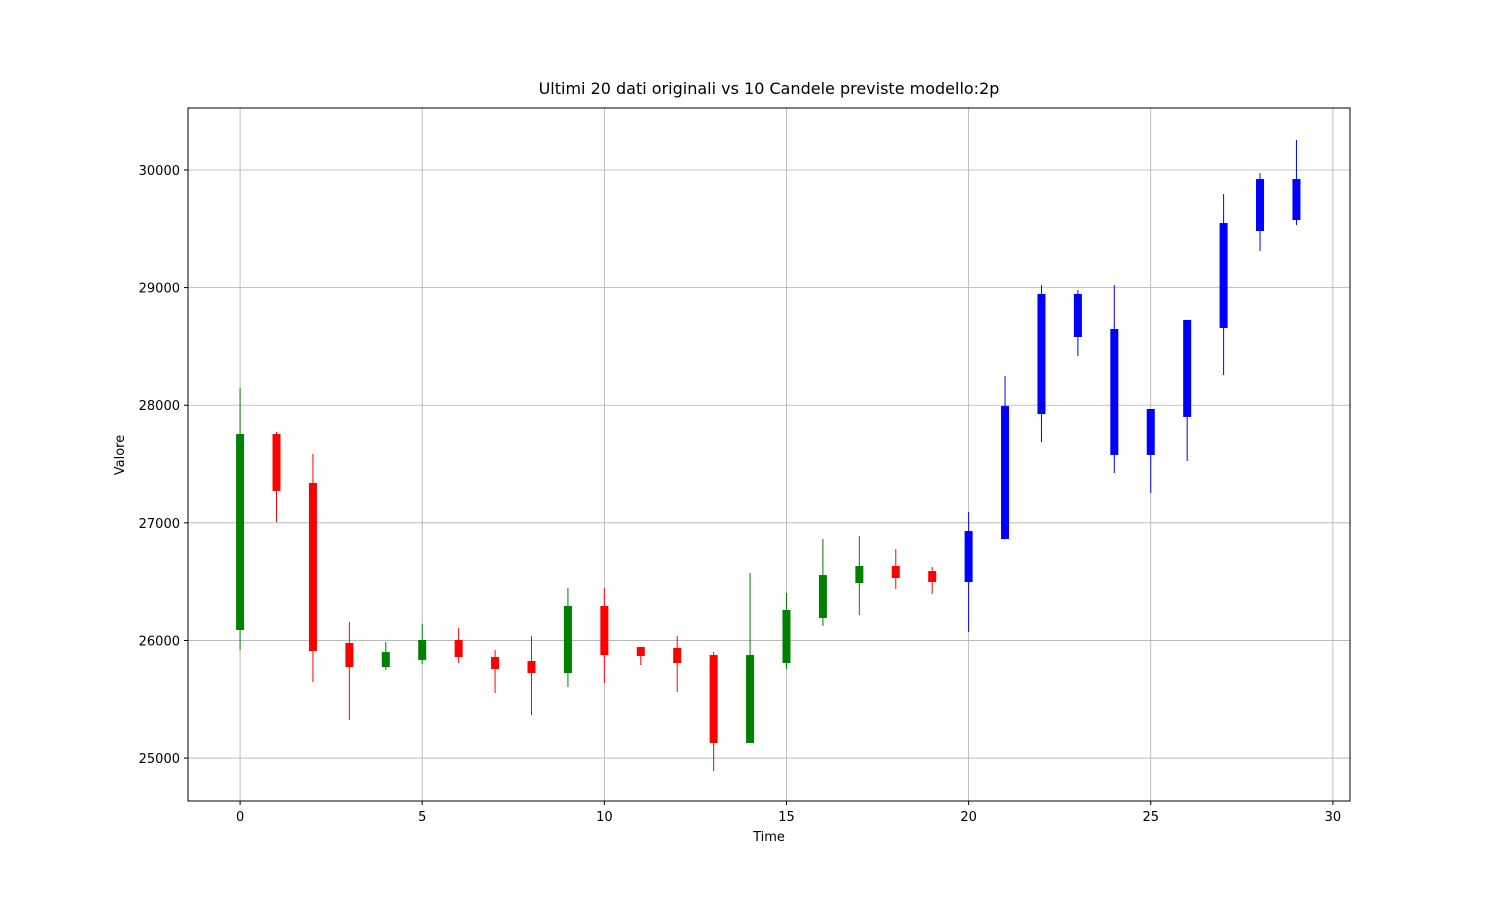 This screenshot has height=900, width=1500. What do you see at coordinates (159, 524) in the screenshot?
I see `y-tick-label: 27000` at bounding box center [159, 524].